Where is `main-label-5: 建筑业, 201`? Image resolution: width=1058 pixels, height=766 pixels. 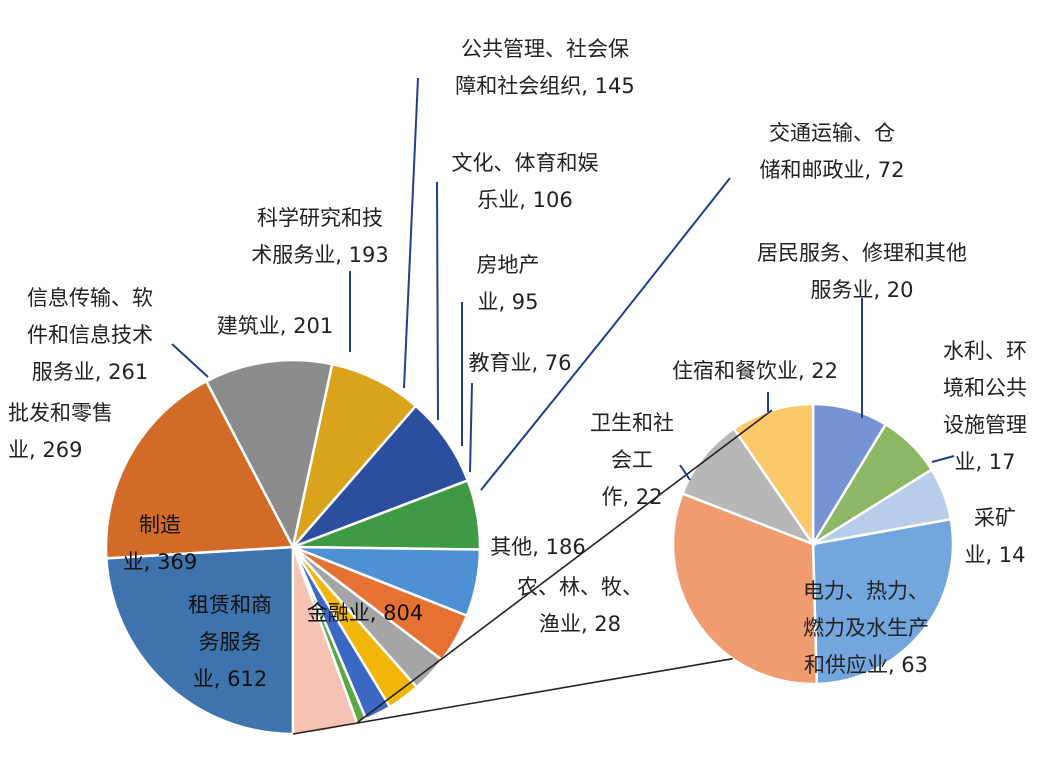 main-label-5: 建筑业, 201 is located at coordinates (275, 326).